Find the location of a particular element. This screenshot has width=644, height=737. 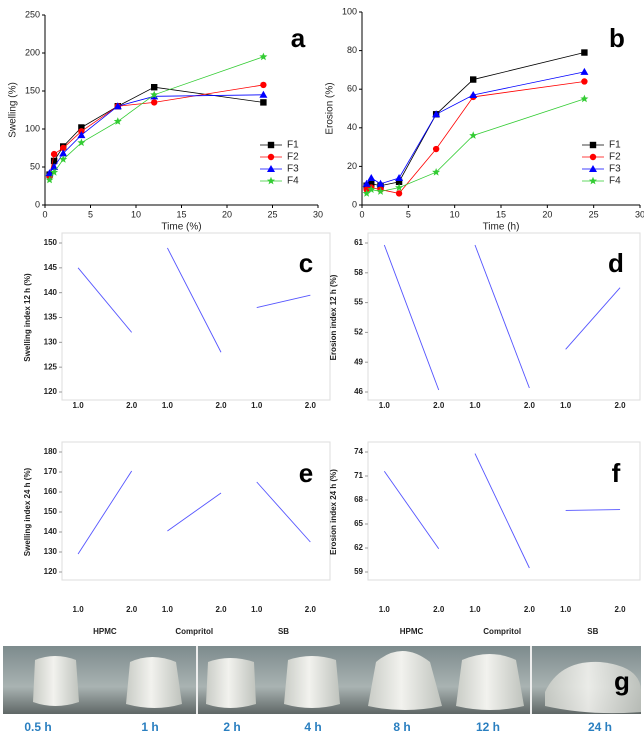

panel-letter: g is located at coordinates (622, 681).